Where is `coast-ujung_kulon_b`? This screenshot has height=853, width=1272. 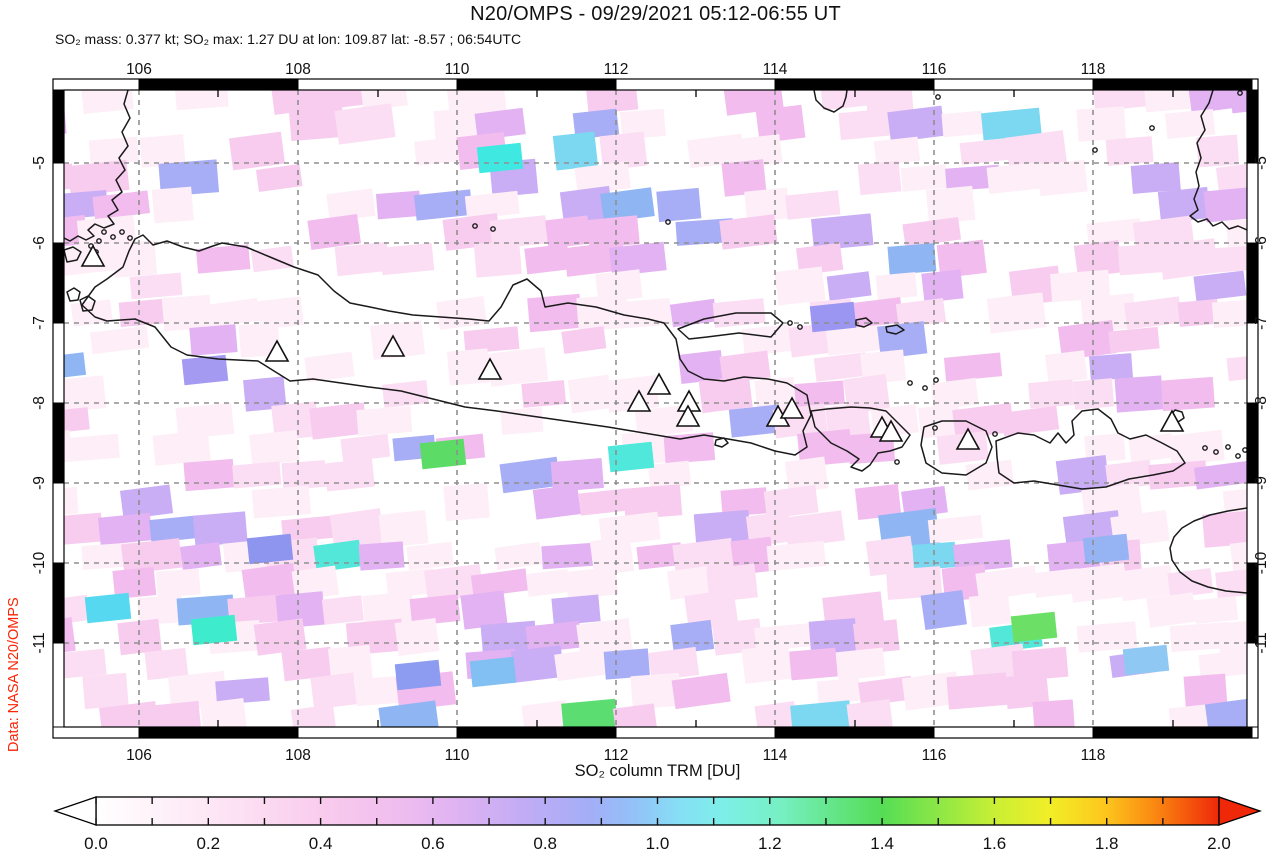
coast-ujung_kulon_b is located at coordinates (87, 303).